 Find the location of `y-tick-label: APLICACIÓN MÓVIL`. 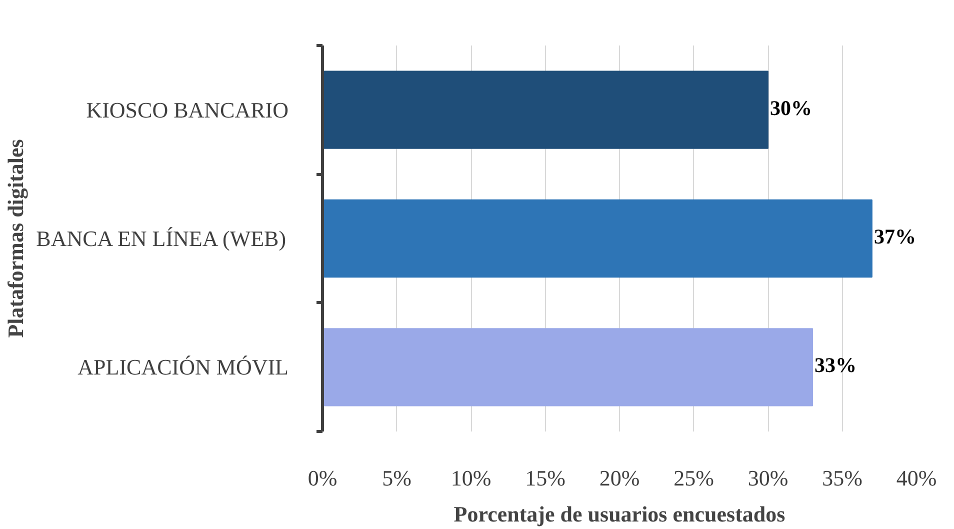

y-tick-label: APLICACIÓN MÓVIL is located at coordinates (183, 367).